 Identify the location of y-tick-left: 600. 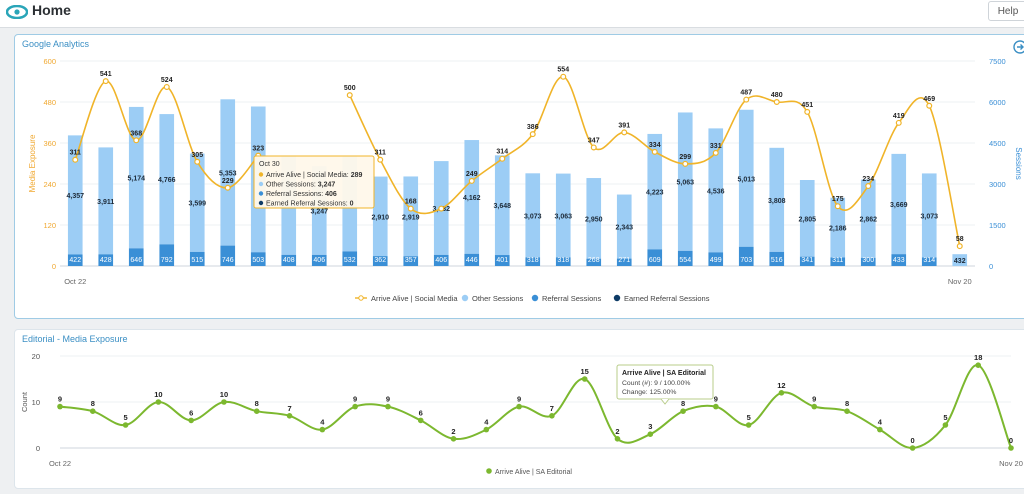
(49, 61).